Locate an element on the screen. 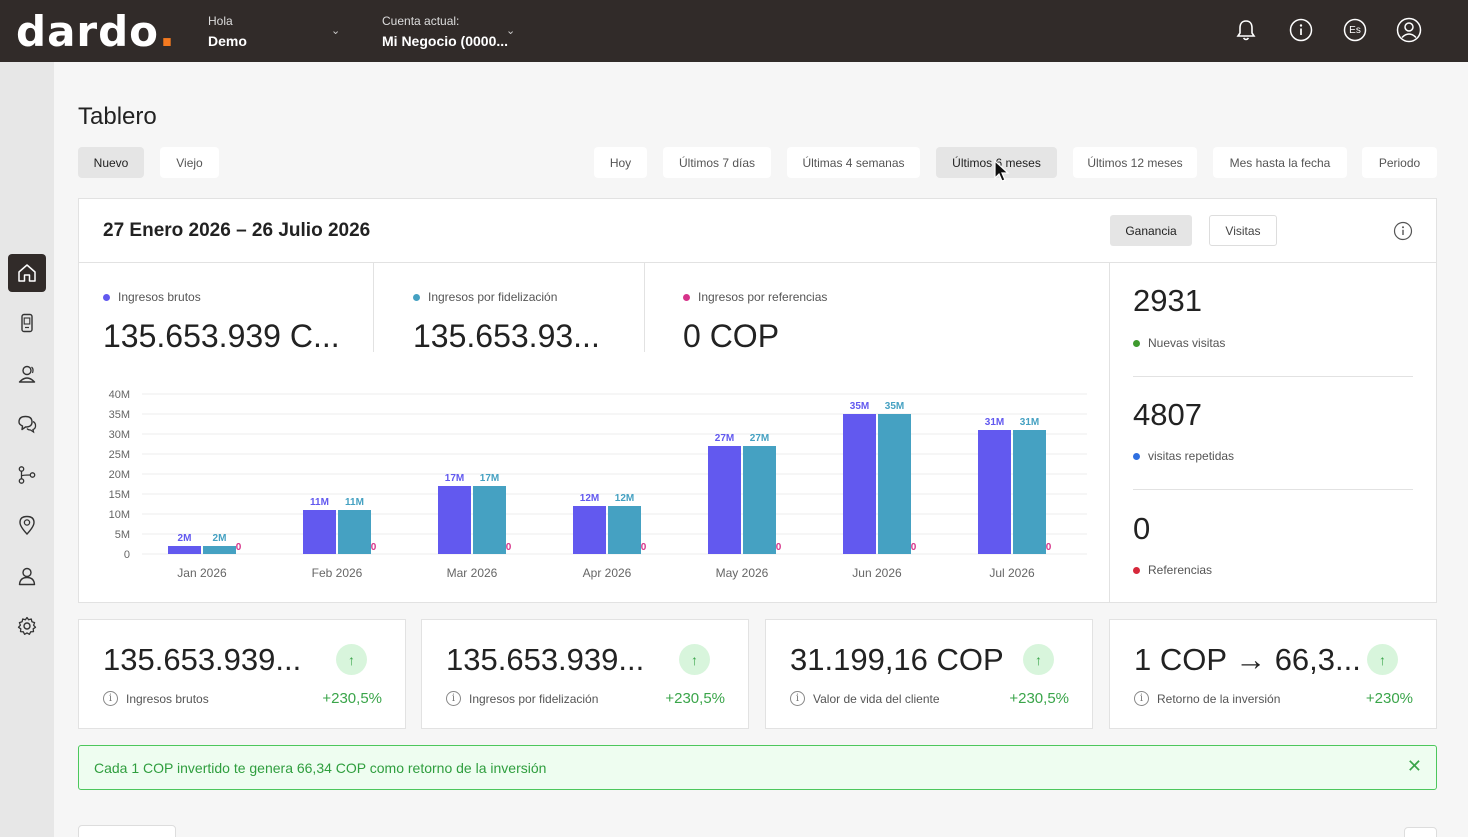 This screenshot has width=1468, height=837. period-last-7-days: Últimos 7 días is located at coordinates (717, 162).